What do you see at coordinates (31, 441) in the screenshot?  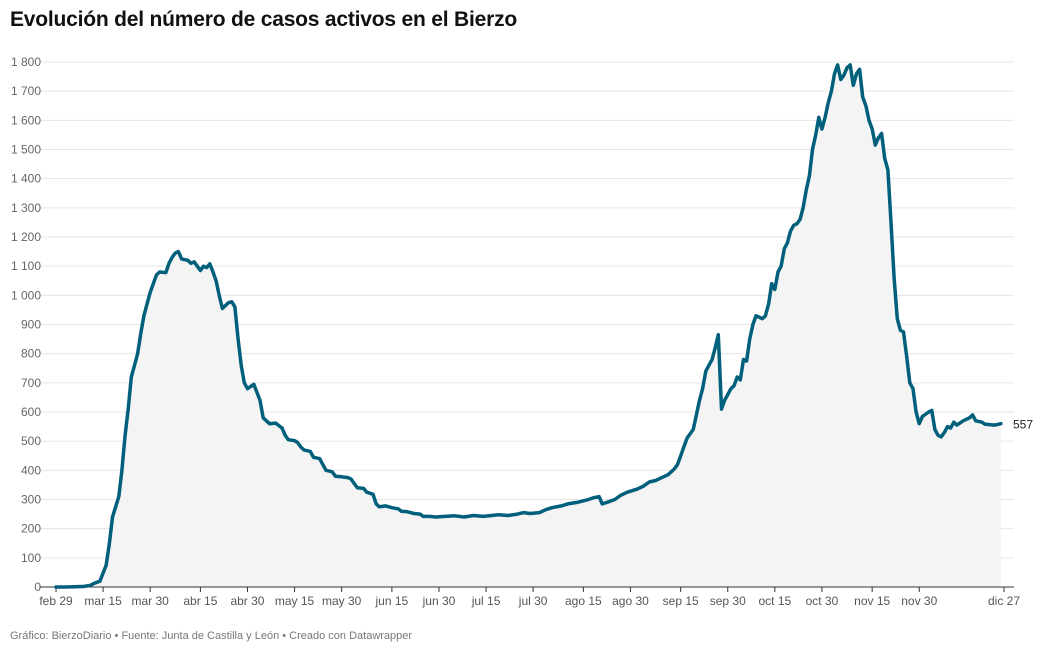 I see `y-tick-label: 500` at bounding box center [31, 441].